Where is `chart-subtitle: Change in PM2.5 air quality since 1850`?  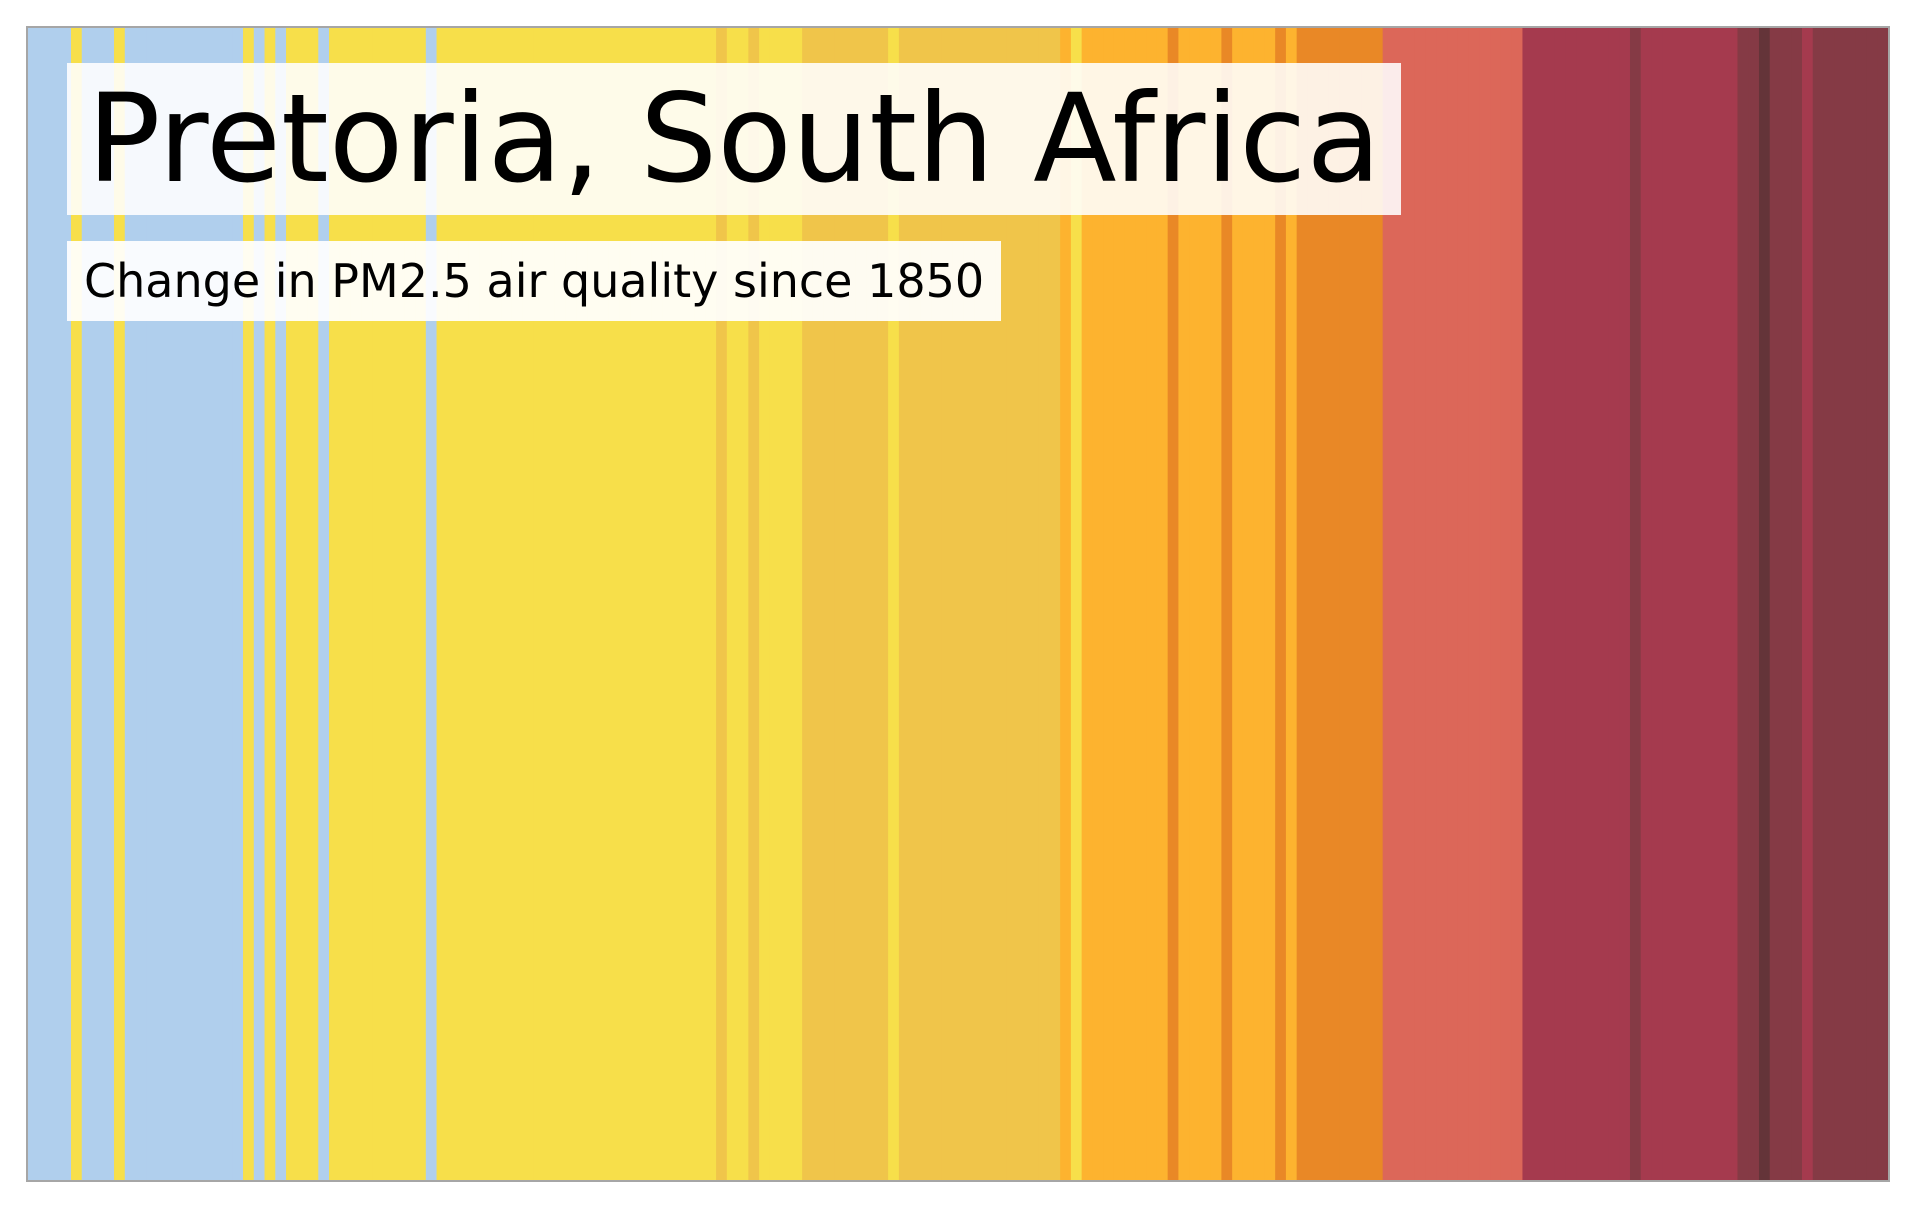
chart-subtitle: Change in PM2.5 air quality since 1850 is located at coordinates (534, 281).